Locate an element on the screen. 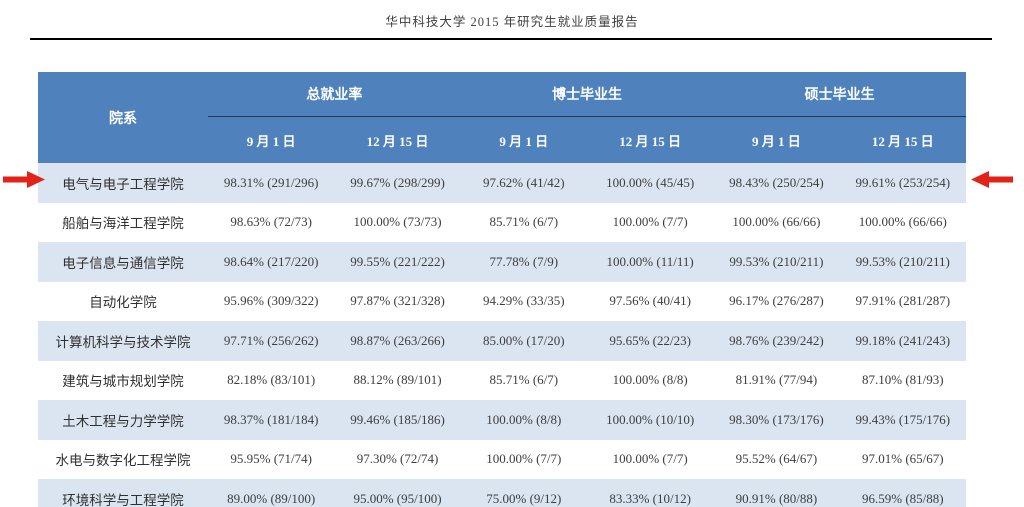 The image size is (1024, 507). value-cell: 96.59% (85/88) is located at coordinates (902, 493).